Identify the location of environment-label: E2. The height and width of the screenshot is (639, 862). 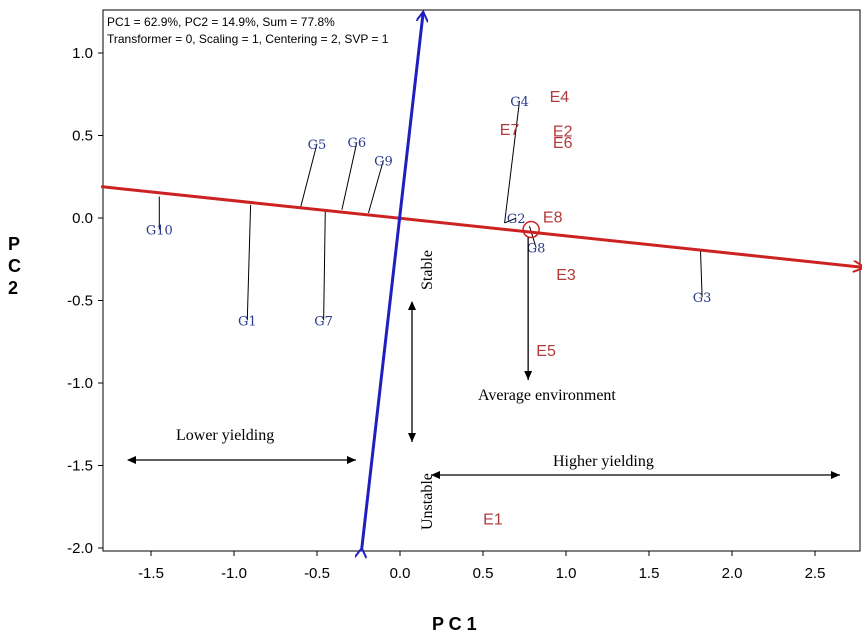
(563, 132).